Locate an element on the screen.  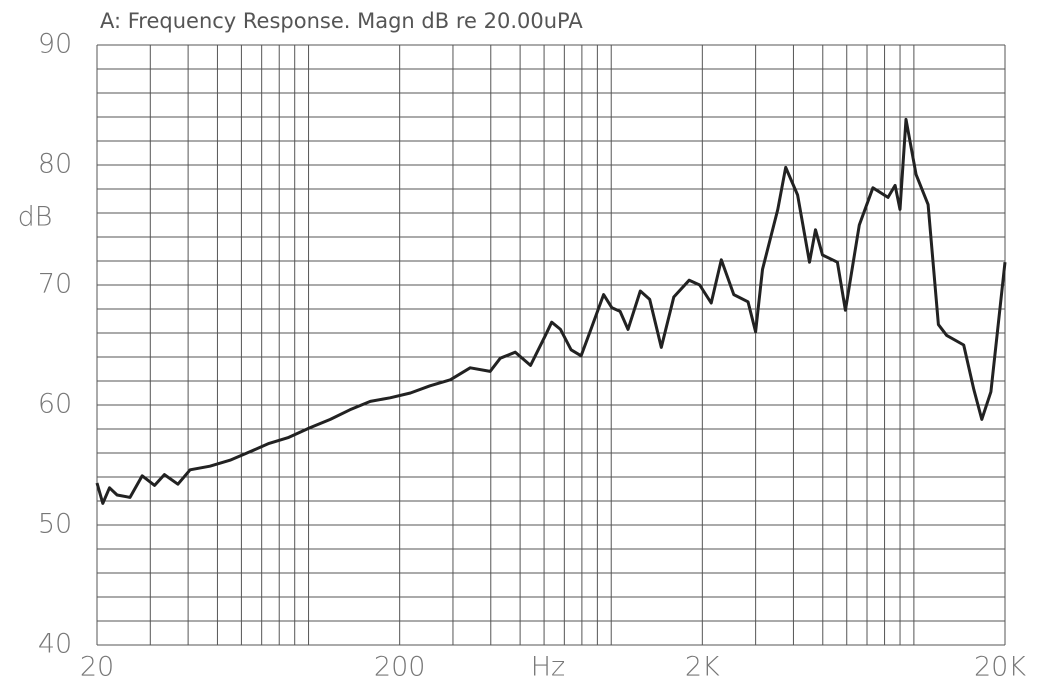
y-tick-label: 40 is located at coordinates (55, 644).